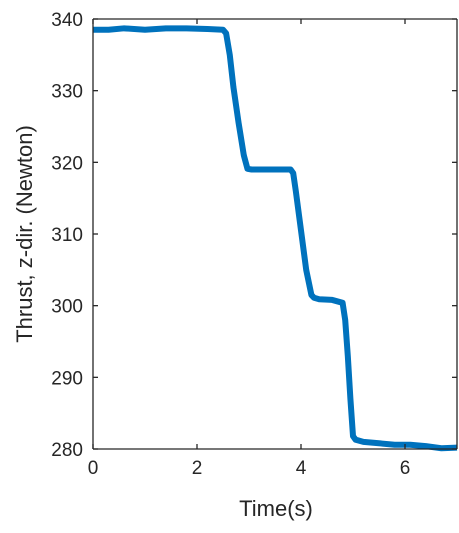 The height and width of the screenshot is (533, 459). What do you see at coordinates (24, 234) in the screenshot?
I see `y-axis-label: Thrust, z-dir. (Newton)` at bounding box center [24, 234].